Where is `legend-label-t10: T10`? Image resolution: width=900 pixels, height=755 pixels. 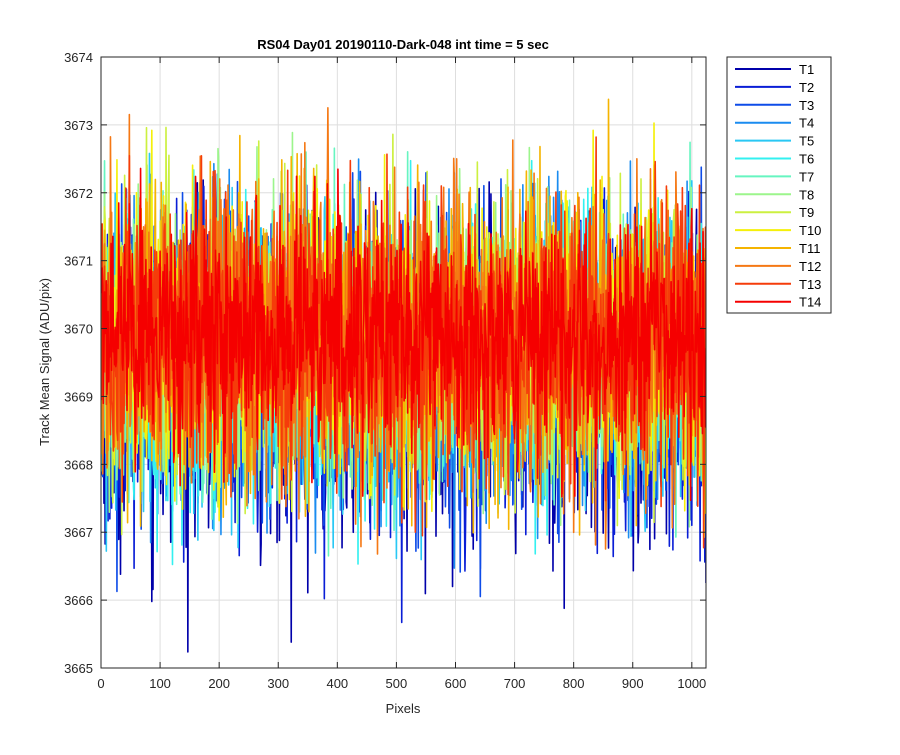 legend-label-t10: T10 is located at coordinates (810, 230).